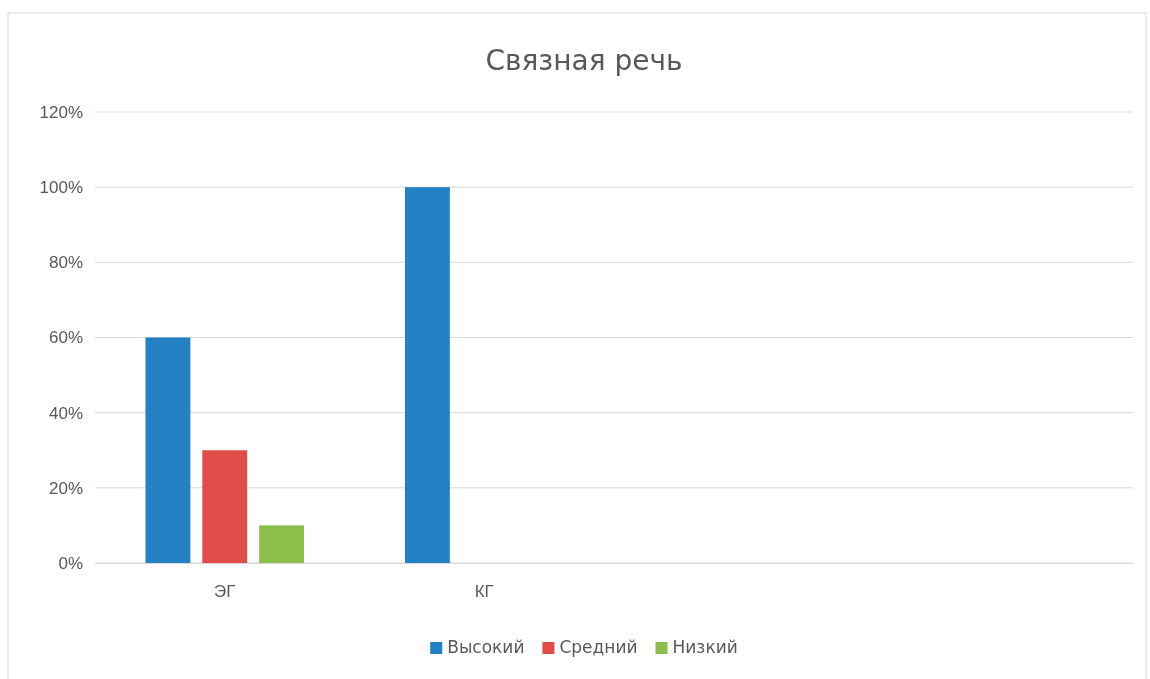 Image resolution: width=1150 pixels, height=679 pixels. What do you see at coordinates (65, 488) in the screenshot?
I see `y-tick-label: 20%` at bounding box center [65, 488].